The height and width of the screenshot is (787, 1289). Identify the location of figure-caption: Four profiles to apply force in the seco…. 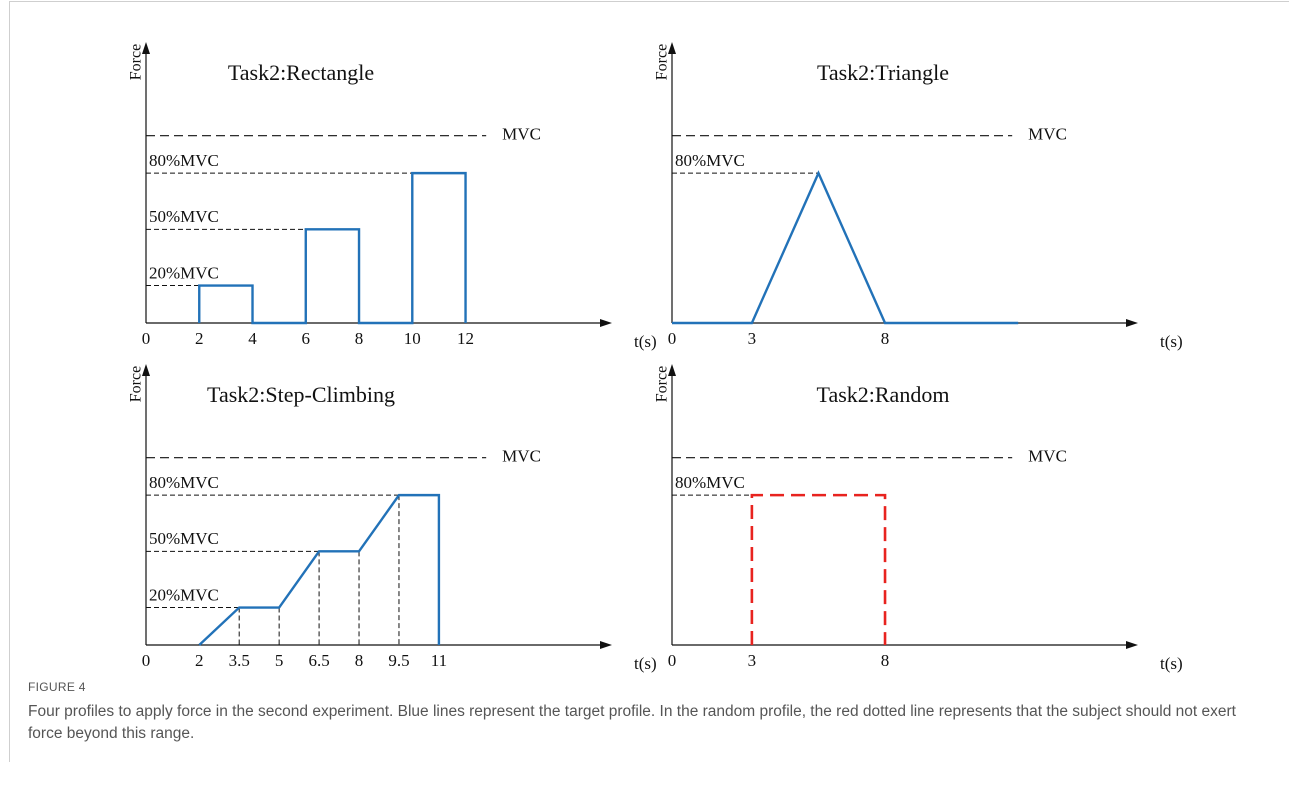
(632, 722).